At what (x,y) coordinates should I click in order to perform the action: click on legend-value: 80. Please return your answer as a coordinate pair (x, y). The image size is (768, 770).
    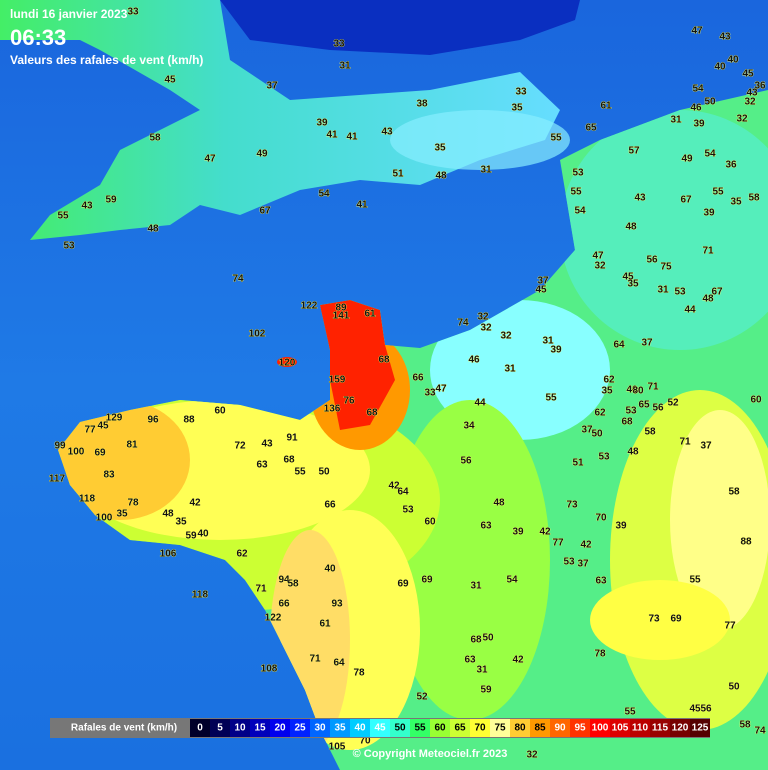
    Looking at the image, I should click on (520, 728).